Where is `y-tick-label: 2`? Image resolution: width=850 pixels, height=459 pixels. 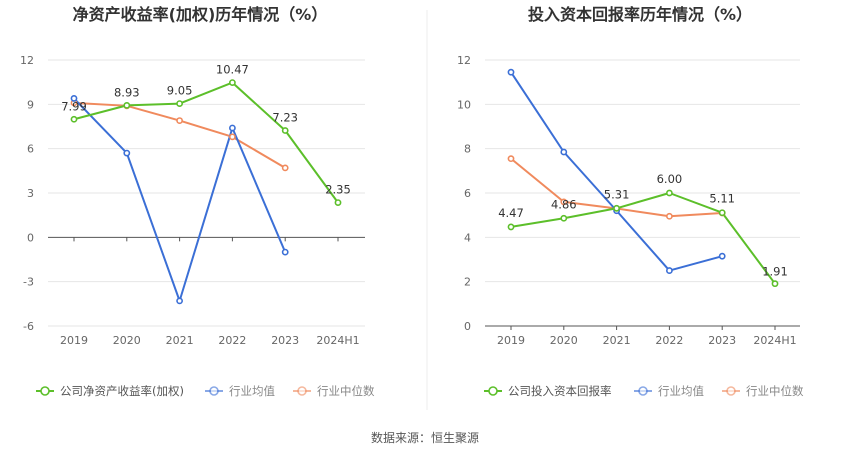
y-tick-label: 2 is located at coordinates (467, 282).